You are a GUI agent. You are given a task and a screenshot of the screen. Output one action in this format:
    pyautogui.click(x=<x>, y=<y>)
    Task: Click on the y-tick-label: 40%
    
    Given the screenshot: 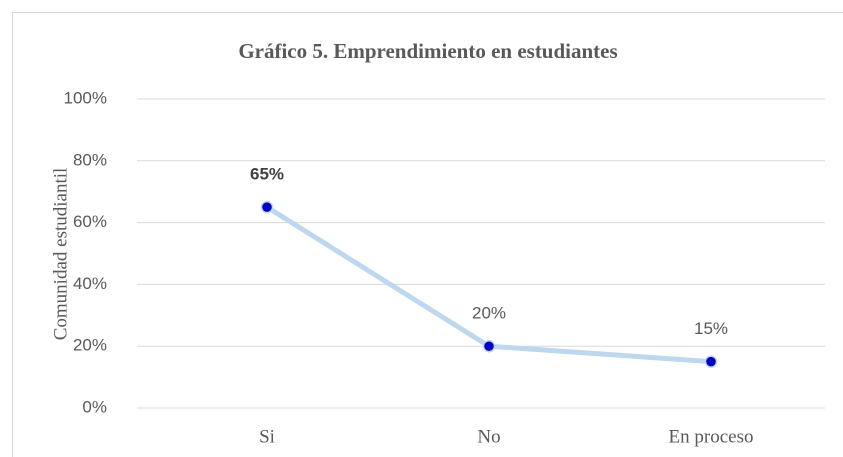 What is the action you would take?
    pyautogui.click(x=90, y=283)
    